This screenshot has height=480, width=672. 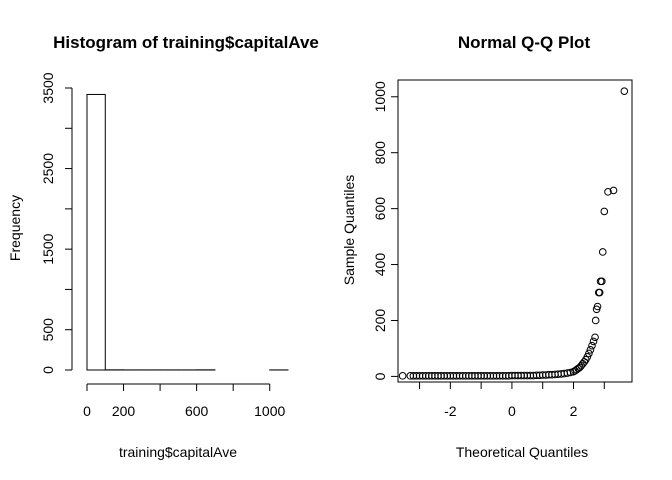 I want to click on histogram-y-axis: 0 500 1500 2500 3500, so click(x=56, y=223).